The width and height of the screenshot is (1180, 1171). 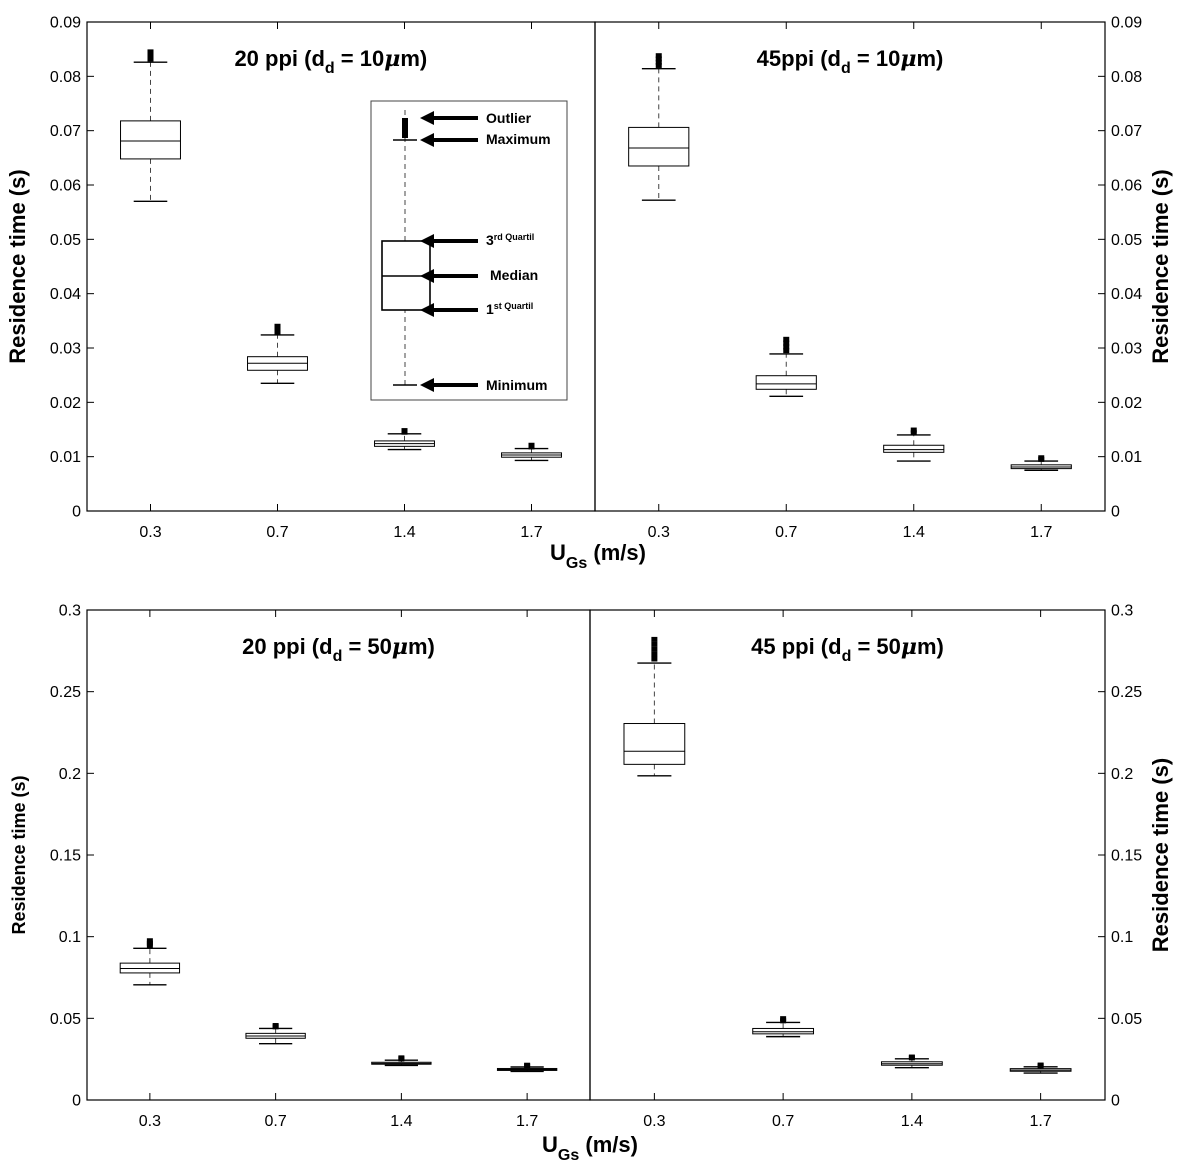 I want to click on panel-title: 20 ppi (dd = 10μm), so click(x=330, y=61).